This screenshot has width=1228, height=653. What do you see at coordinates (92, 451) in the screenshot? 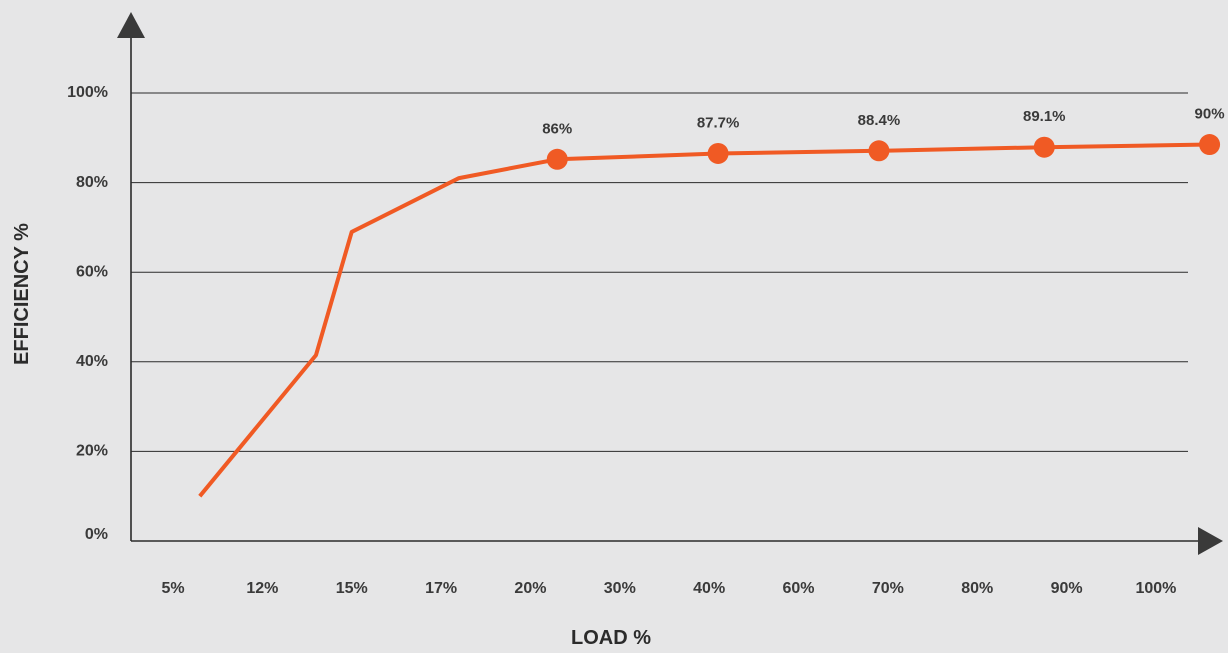
I see `y-tick-label: 20%` at bounding box center [92, 451].